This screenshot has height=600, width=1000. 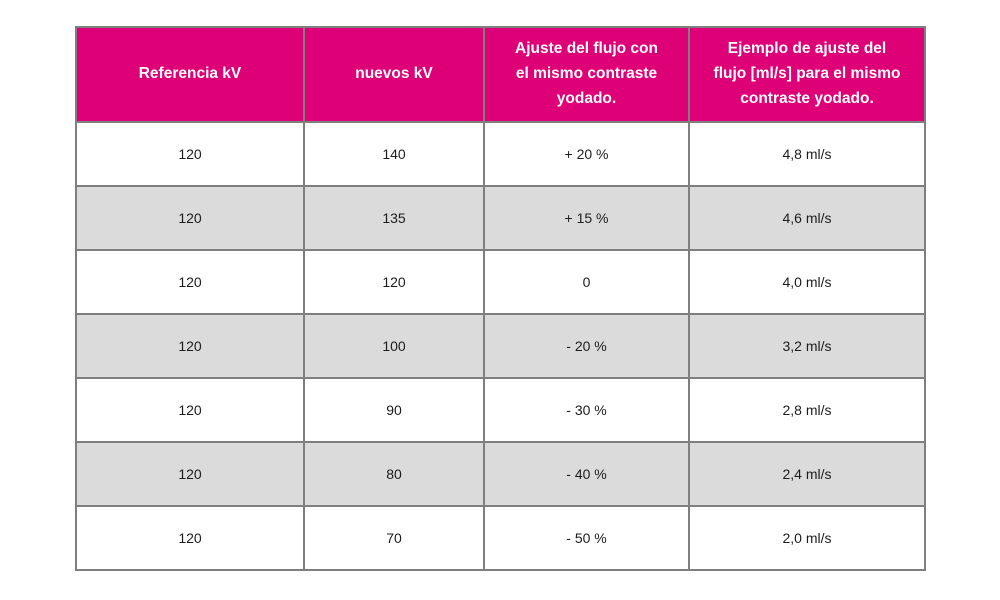 I want to click on table-row: 120 100 - 20 % 3,2 ml/s, so click(x=500, y=346).